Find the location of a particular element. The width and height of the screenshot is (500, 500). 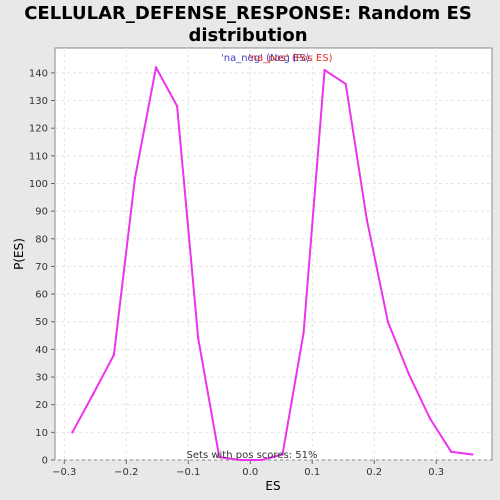

x-axis-label: ES is located at coordinates (272, 486).